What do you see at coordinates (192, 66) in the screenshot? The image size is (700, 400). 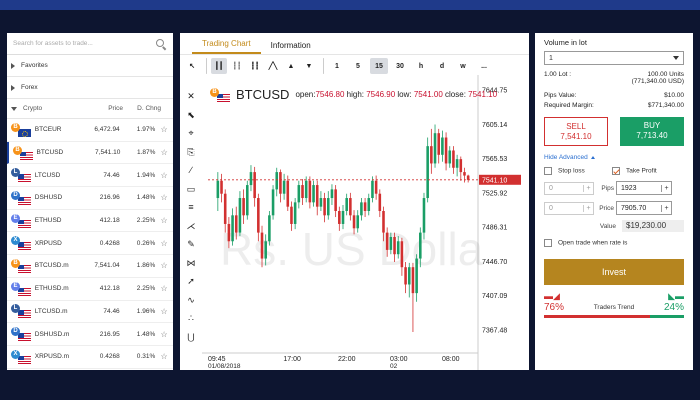 I see `cursor-icon: ↖` at bounding box center [192, 66].